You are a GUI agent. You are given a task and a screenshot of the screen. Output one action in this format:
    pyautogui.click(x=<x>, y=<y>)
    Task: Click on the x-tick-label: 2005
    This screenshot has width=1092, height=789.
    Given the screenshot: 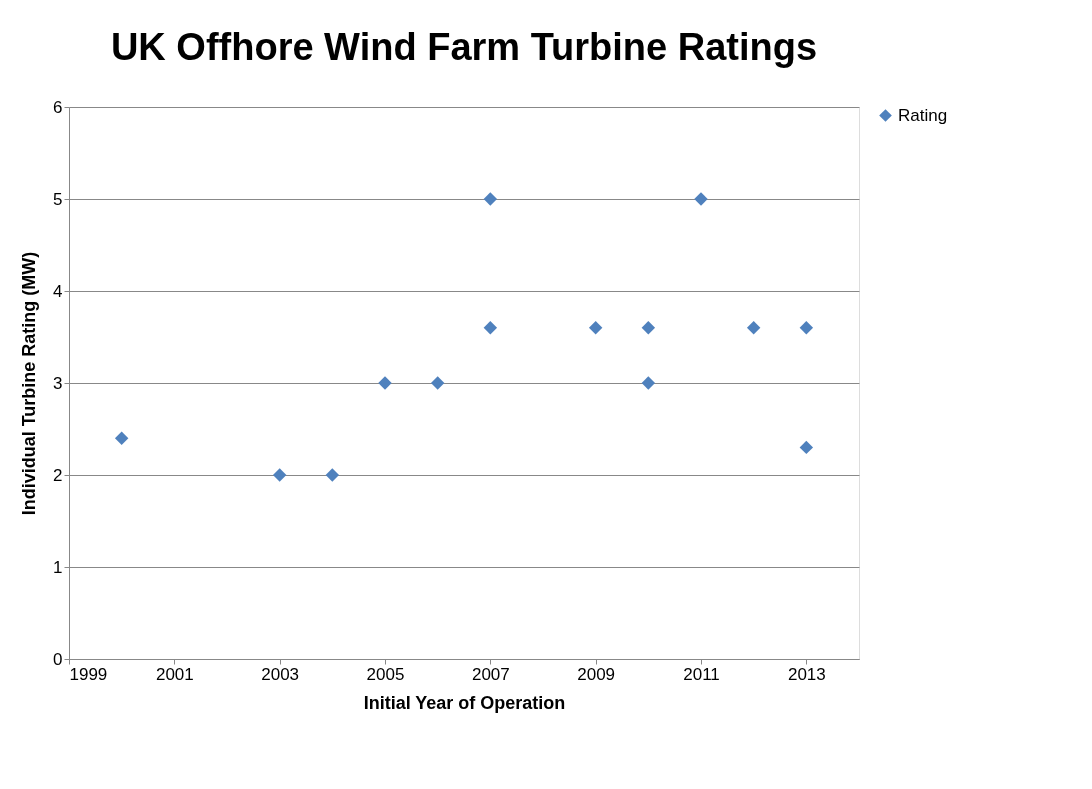 What is the action you would take?
    pyautogui.click(x=385, y=674)
    